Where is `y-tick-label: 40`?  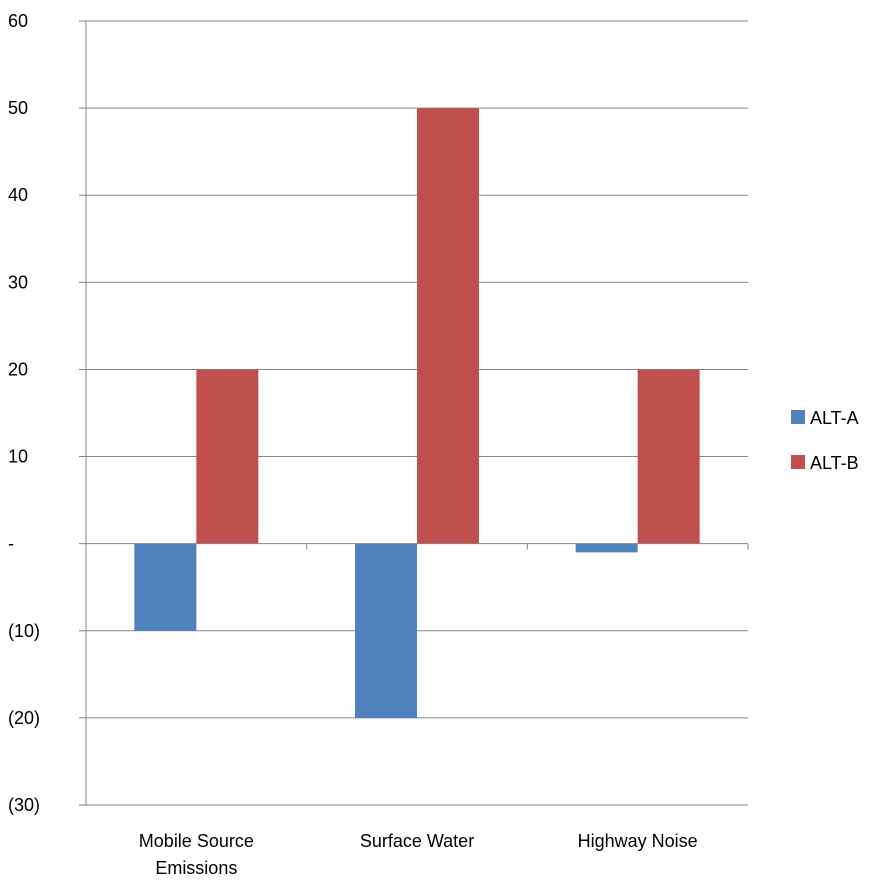 y-tick-label: 40 is located at coordinates (18, 195).